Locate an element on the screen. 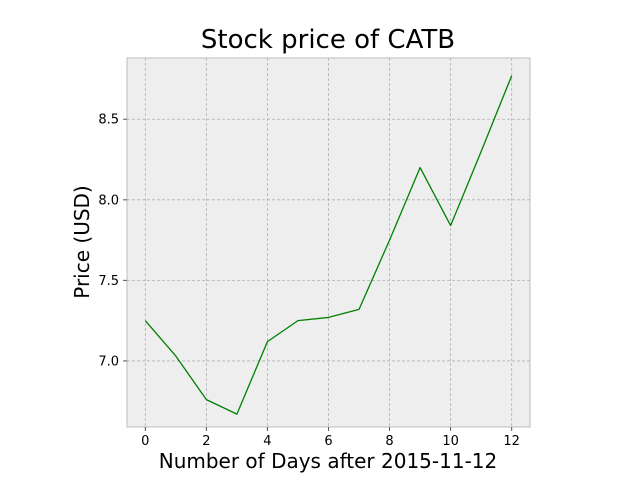  y-axis-label: Price (USD) is located at coordinates (82, 242).